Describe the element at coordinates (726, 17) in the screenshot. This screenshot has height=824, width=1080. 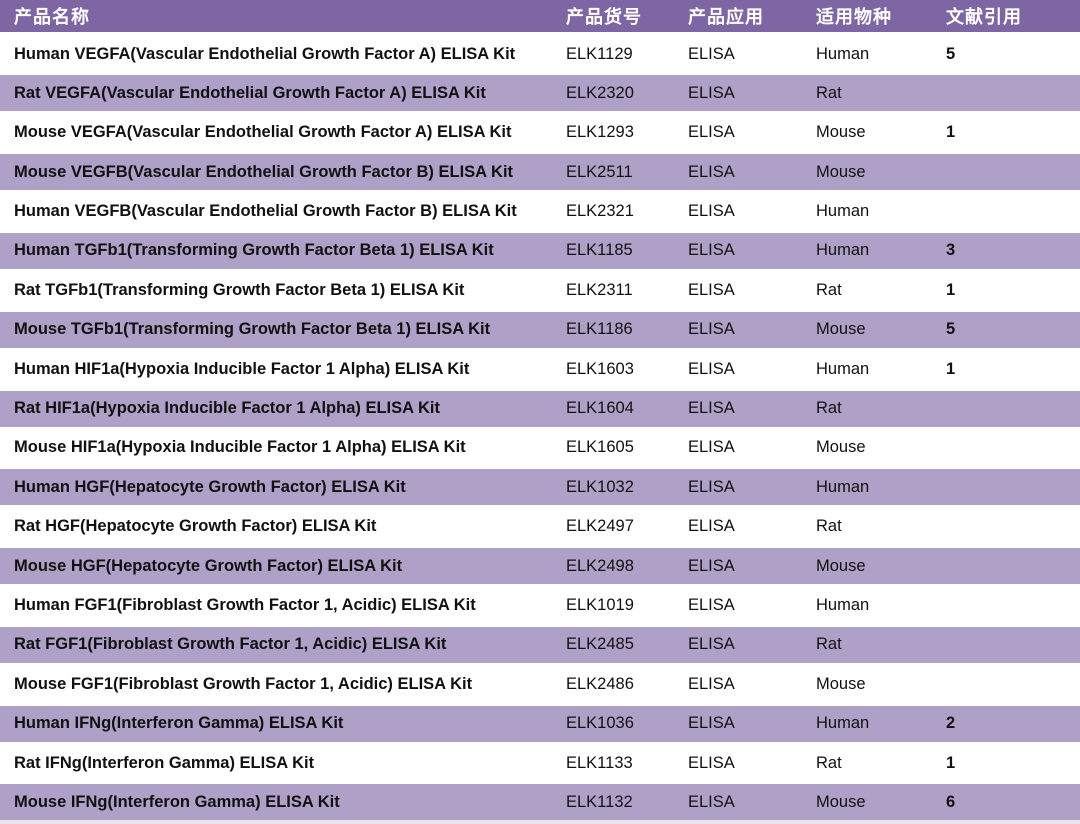
I see `column-header-application: 产品应用` at that location.